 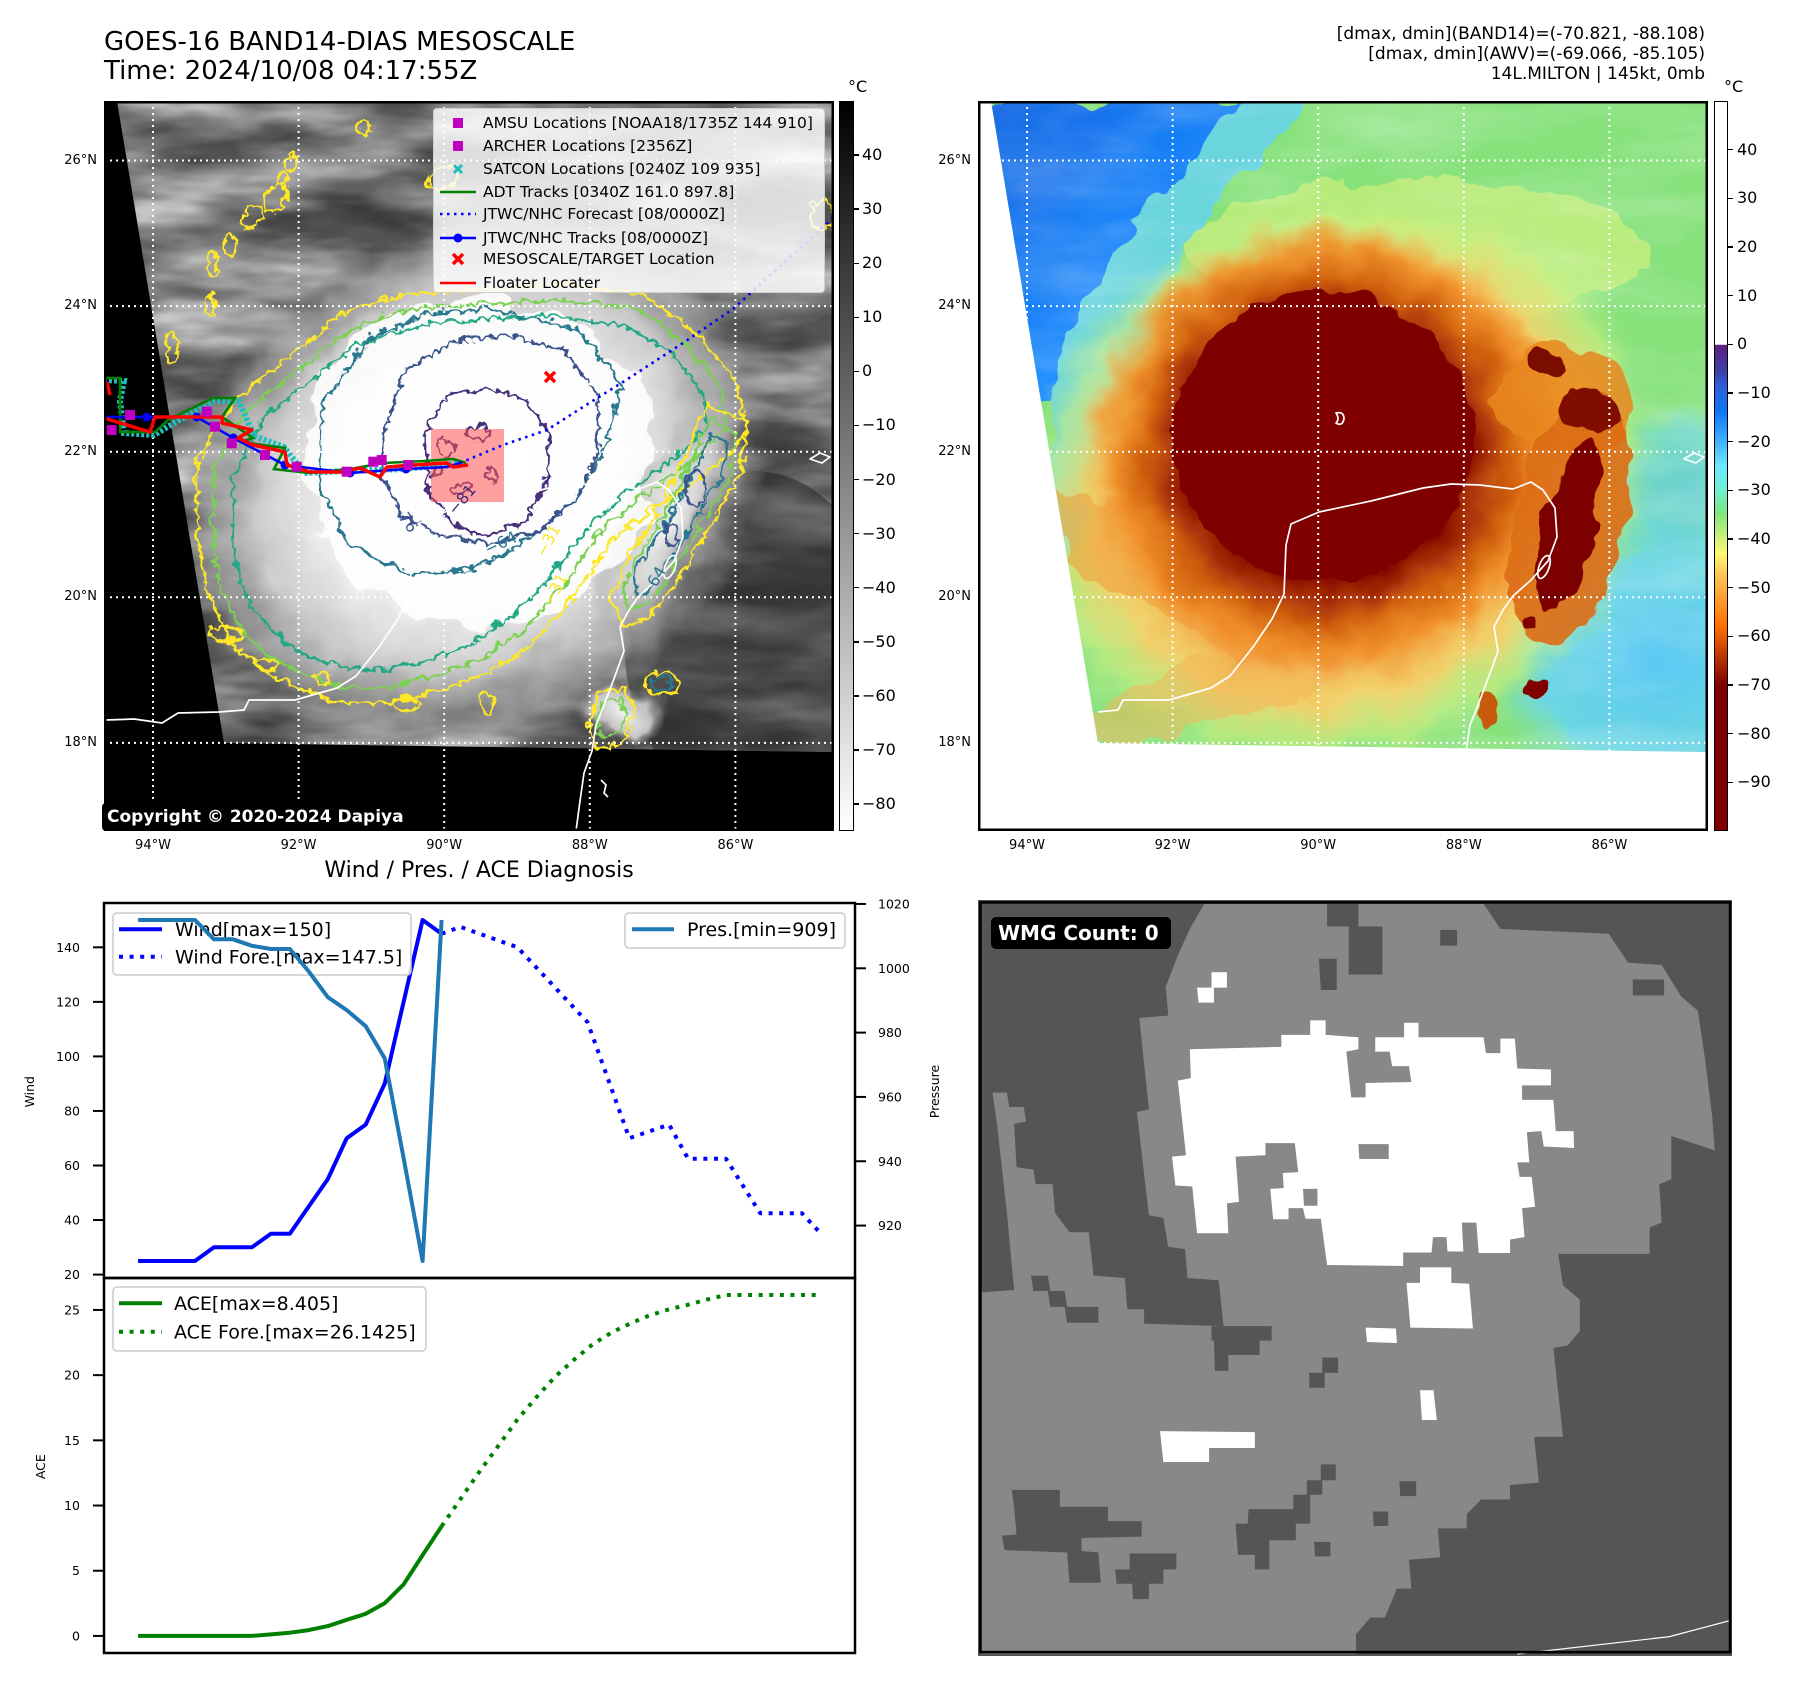 What do you see at coordinates (288, 958) in the screenshot?
I see `wind-forecast-legend-label: Wind Fore.[max=147.5]` at bounding box center [288, 958].